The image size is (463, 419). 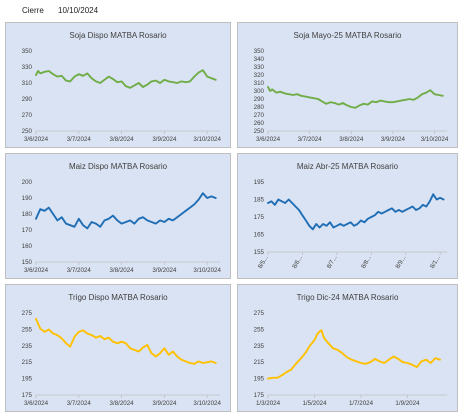 What do you see at coordinates (33, 10) in the screenshot?
I see `header-label: Cierre` at bounding box center [33, 10].